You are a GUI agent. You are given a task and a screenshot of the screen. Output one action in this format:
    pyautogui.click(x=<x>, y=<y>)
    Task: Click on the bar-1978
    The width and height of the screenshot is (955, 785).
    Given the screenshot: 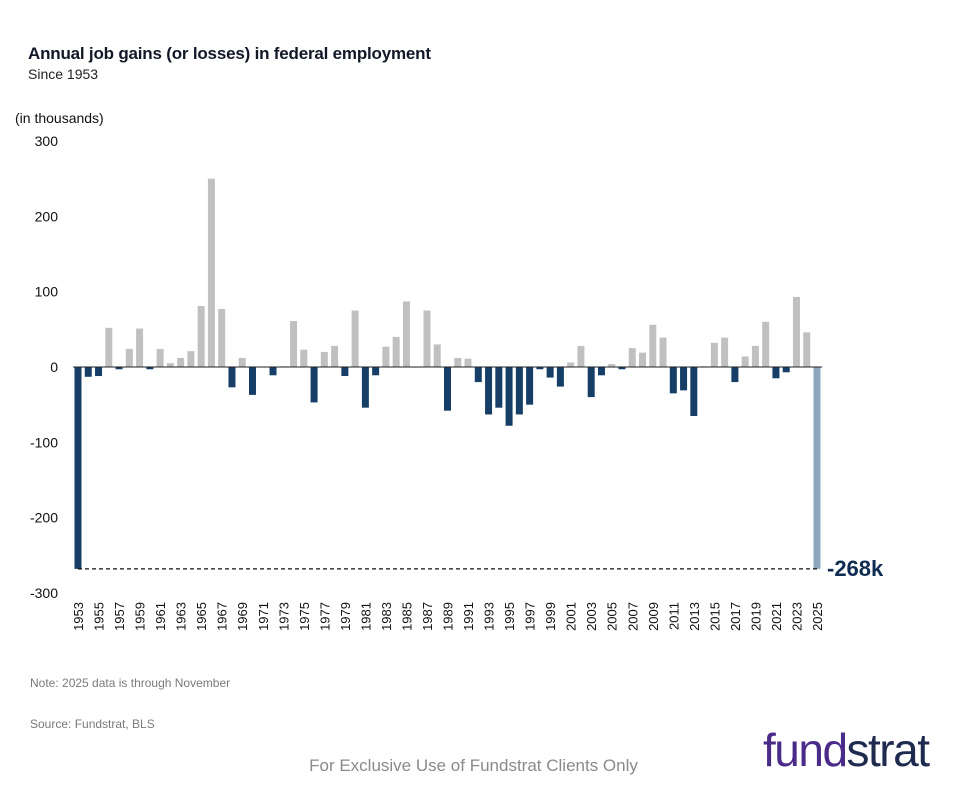 What is the action you would take?
    pyautogui.click(x=335, y=356)
    